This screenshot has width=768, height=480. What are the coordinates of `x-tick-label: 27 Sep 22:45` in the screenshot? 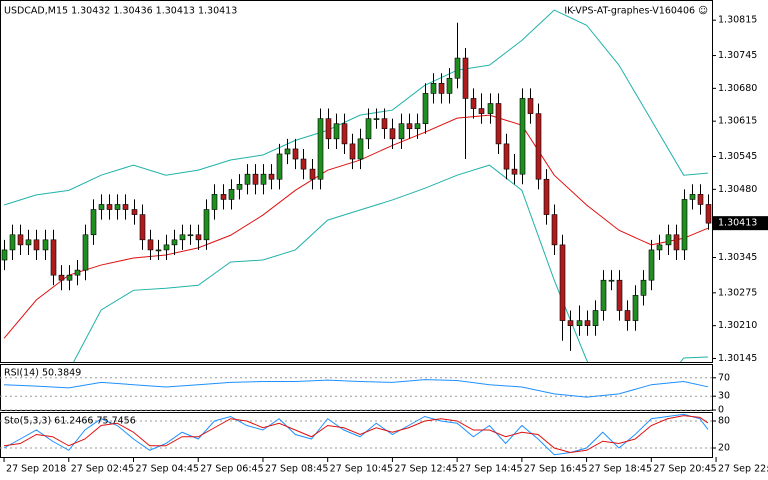 It's located at (743, 469).